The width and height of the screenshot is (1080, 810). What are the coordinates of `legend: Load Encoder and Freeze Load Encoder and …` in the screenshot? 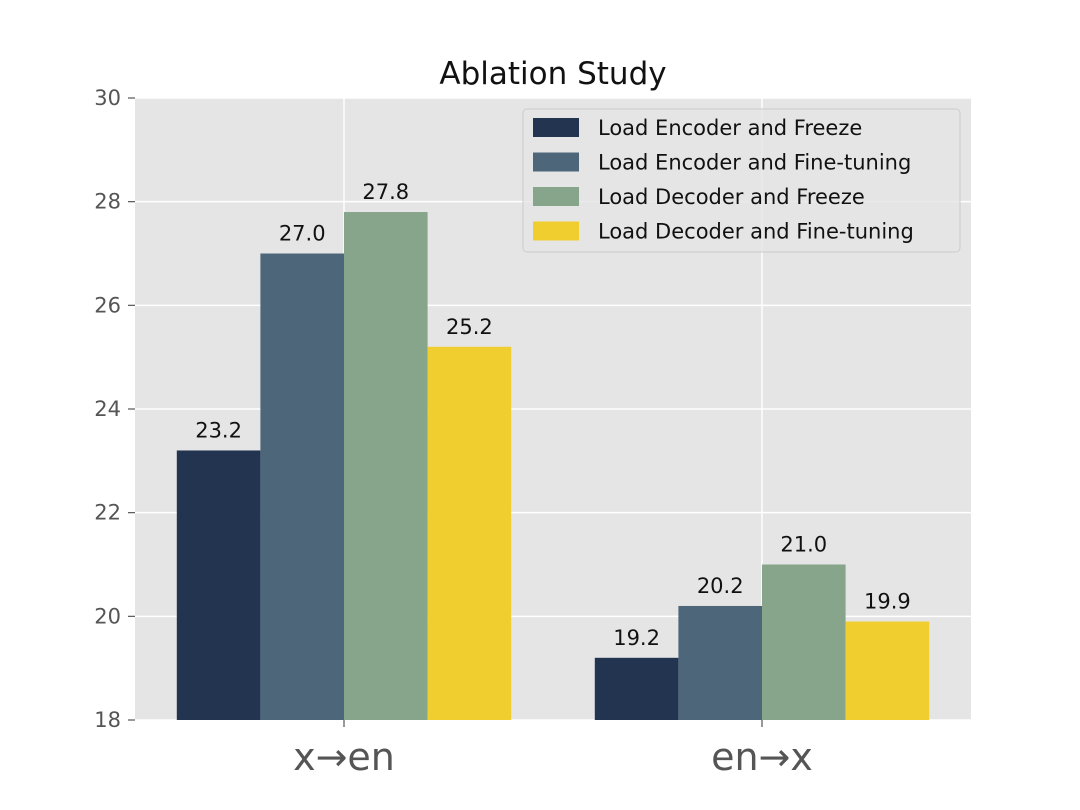 It's located at (741, 180).